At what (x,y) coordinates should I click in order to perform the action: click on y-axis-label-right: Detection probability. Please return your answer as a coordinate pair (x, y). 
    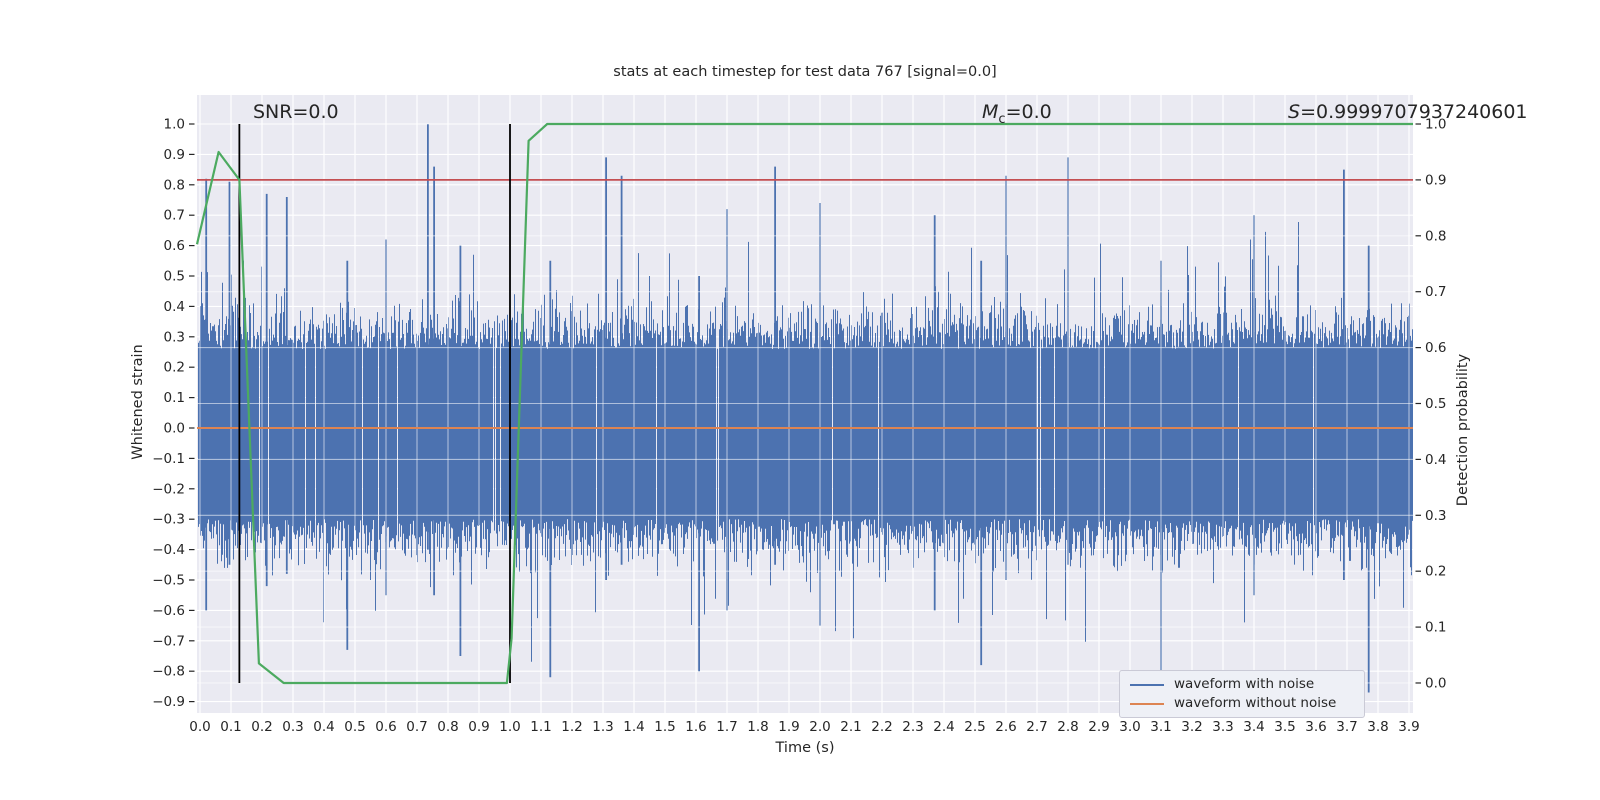
    Looking at the image, I should click on (1463, 430).